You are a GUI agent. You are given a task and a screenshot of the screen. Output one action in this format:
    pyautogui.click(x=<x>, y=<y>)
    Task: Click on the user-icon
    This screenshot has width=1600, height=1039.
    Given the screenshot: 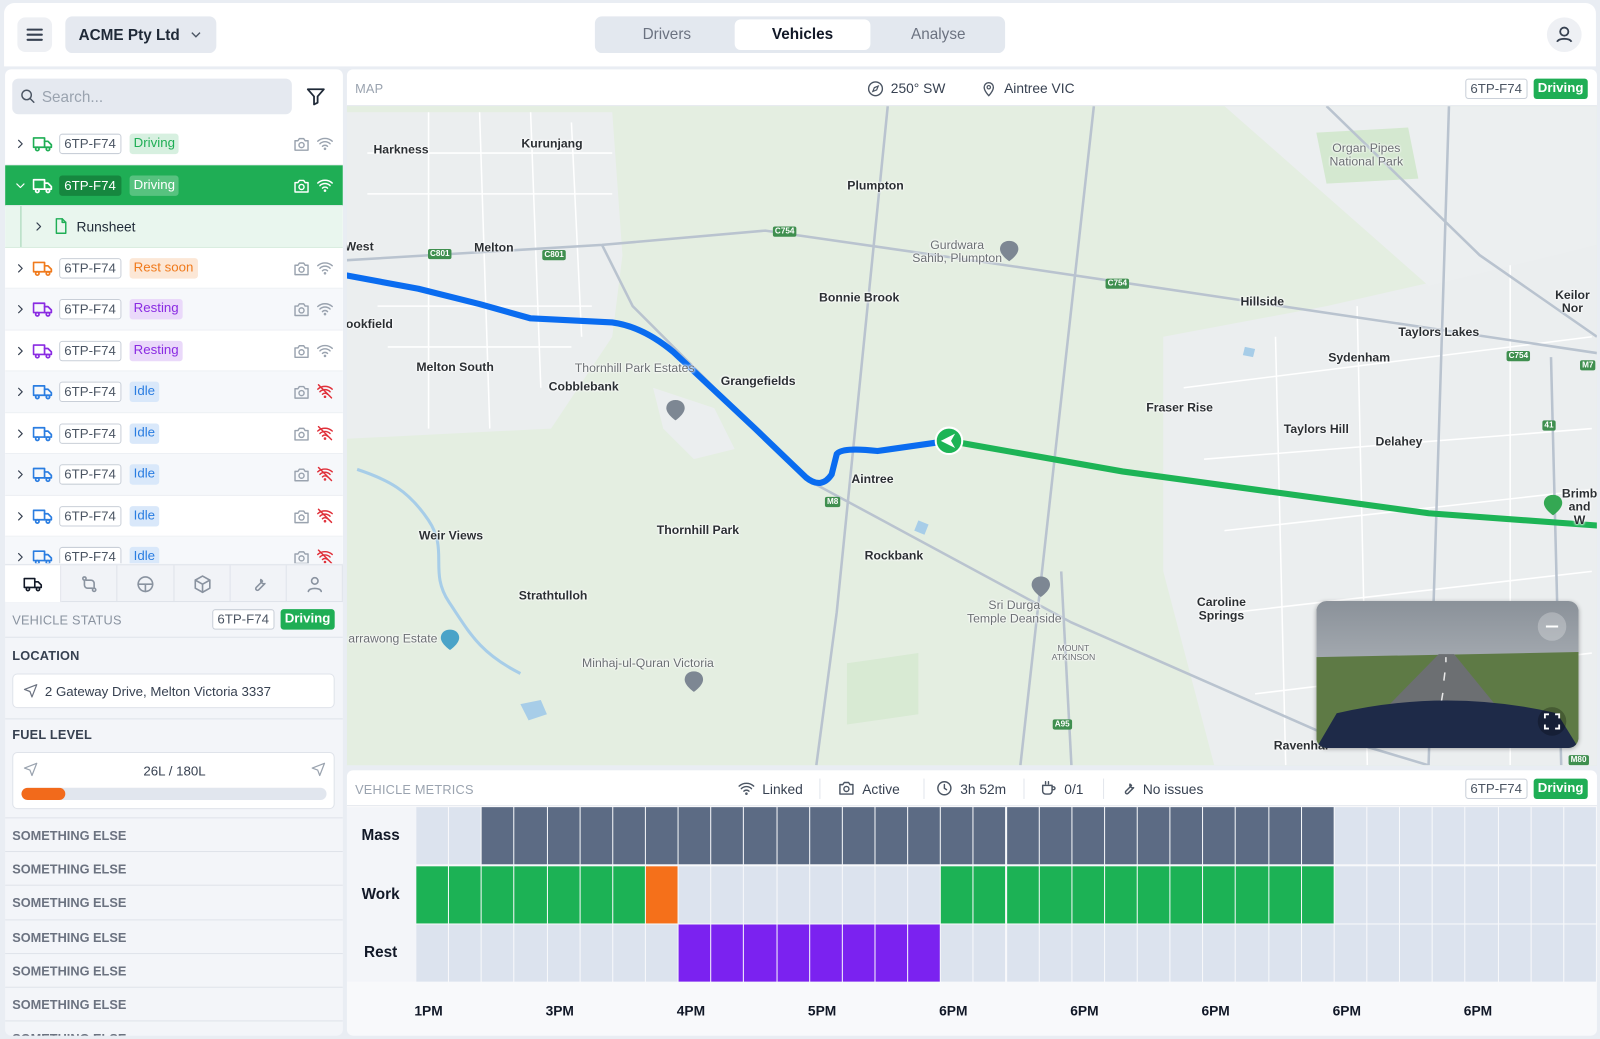 What is the action you would take?
    pyautogui.click(x=1564, y=34)
    